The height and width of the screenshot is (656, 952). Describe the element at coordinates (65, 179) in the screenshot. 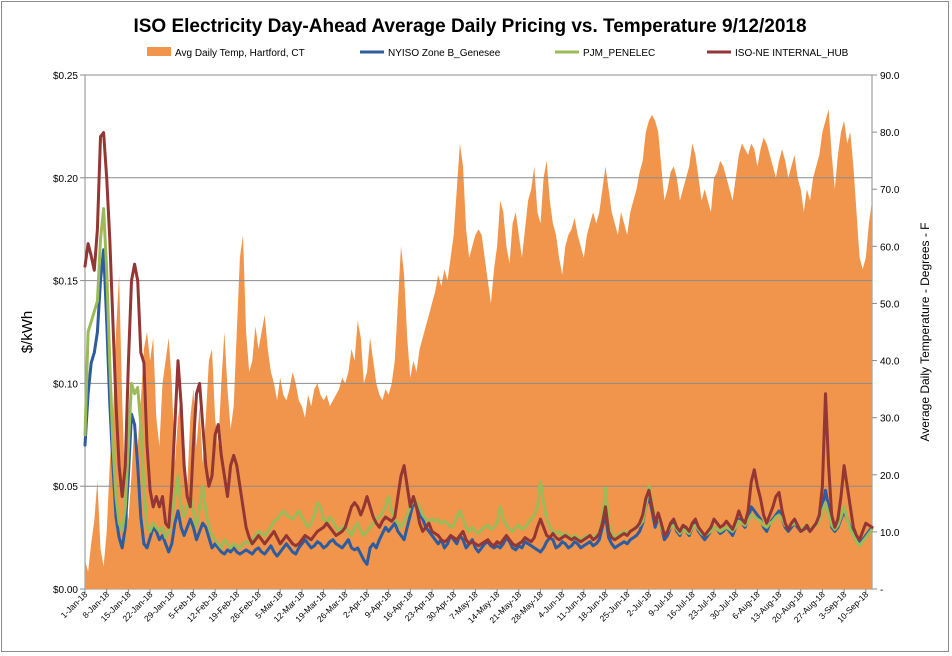

I see `y-tick-label: $0.20` at that location.